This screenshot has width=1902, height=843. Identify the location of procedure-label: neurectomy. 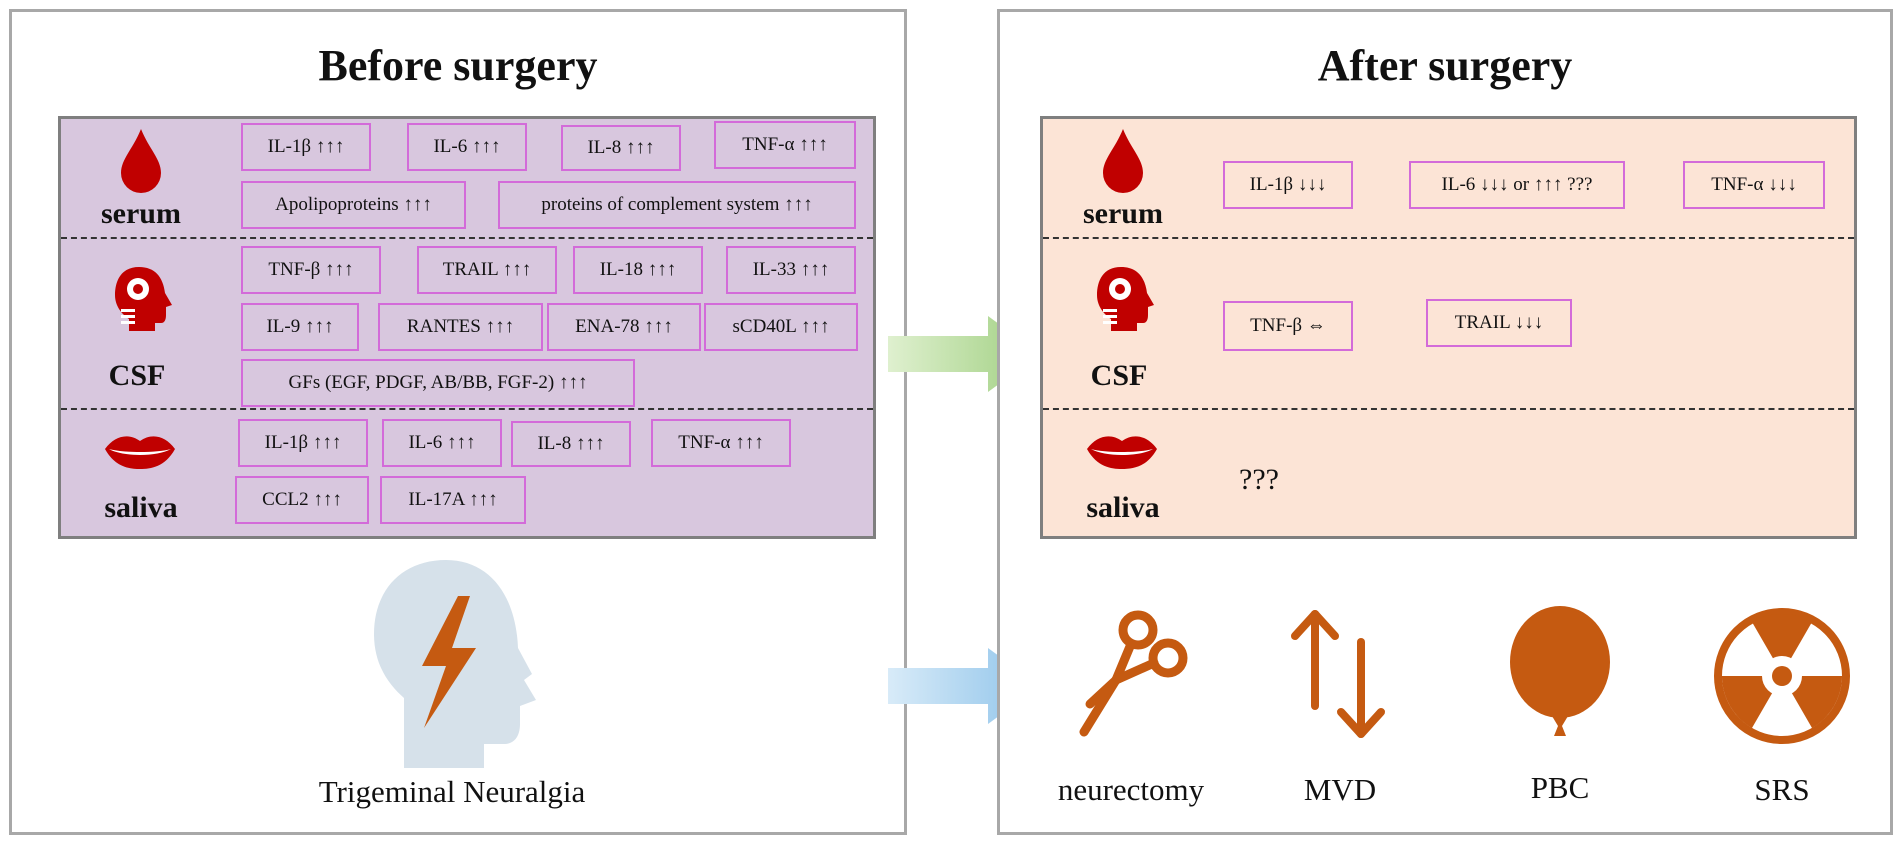
(1131, 789).